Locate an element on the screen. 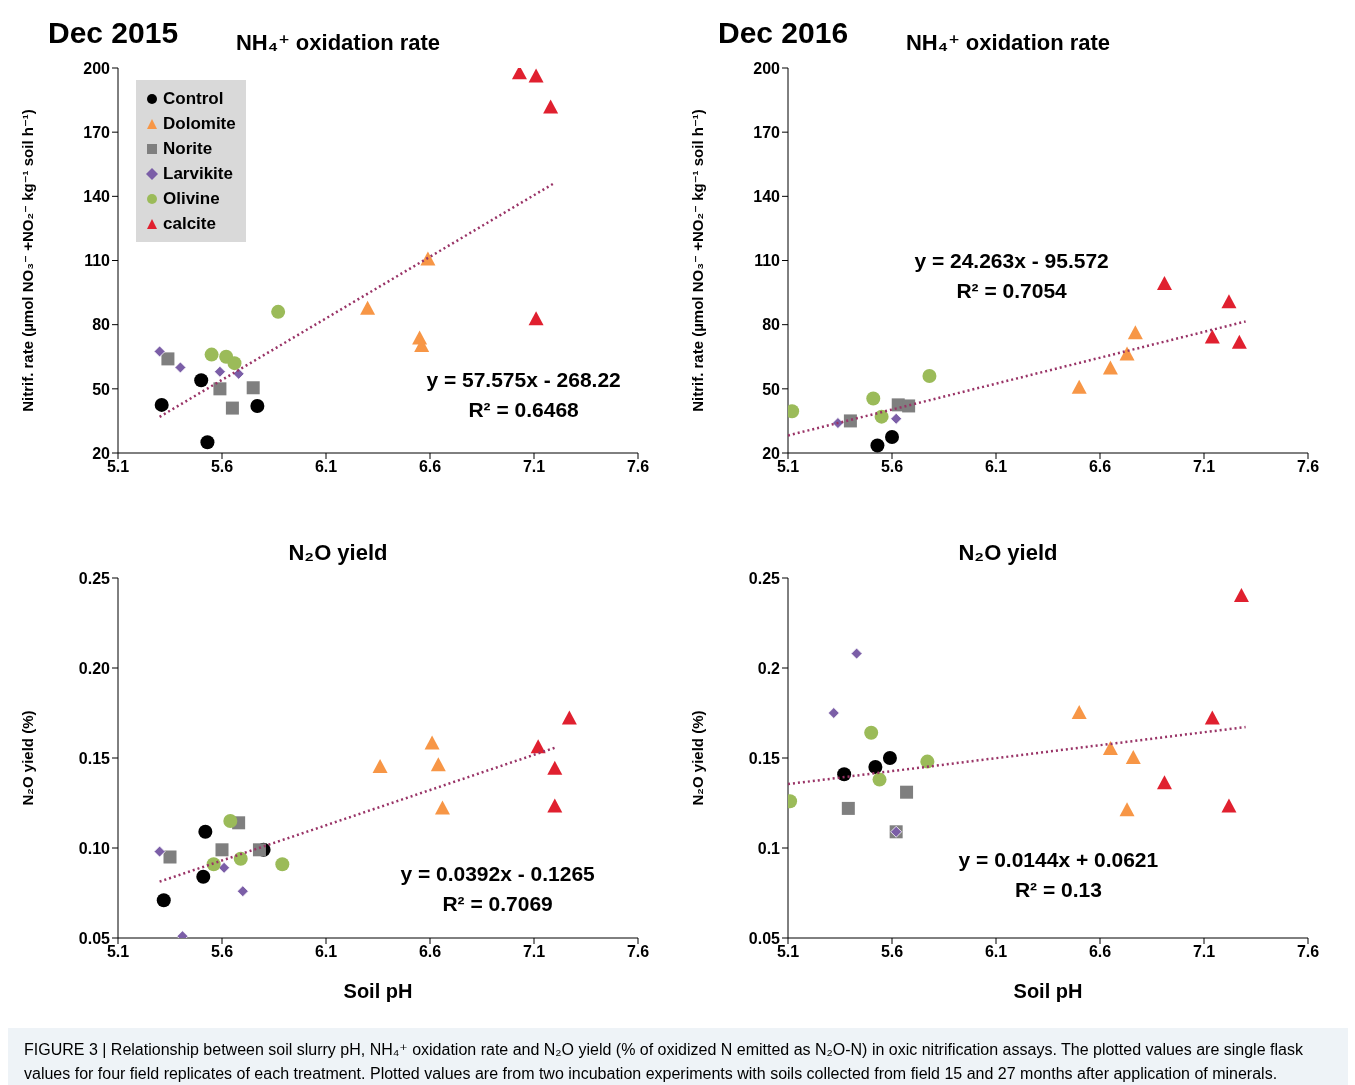  legend-label: calcite is located at coordinates (189, 224).